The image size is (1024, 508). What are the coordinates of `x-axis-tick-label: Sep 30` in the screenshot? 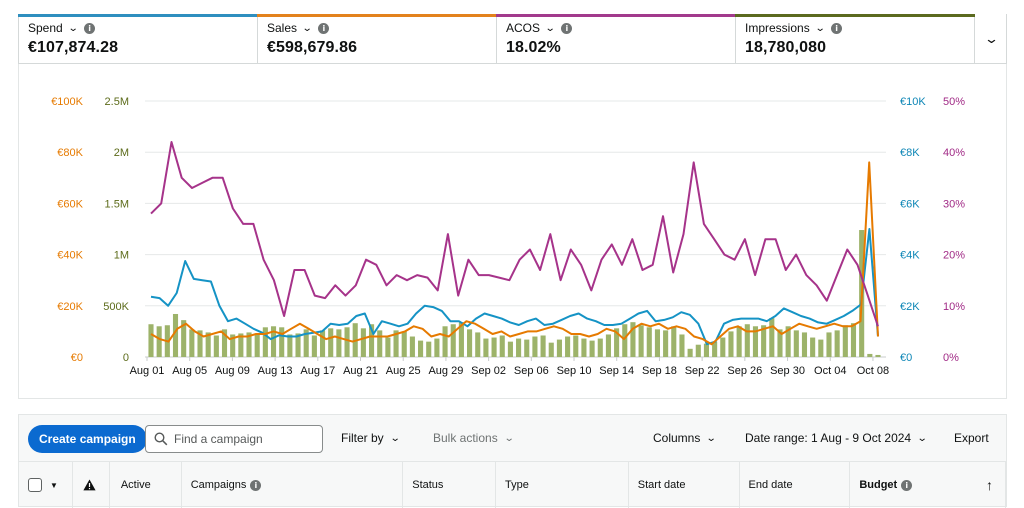 It's located at (787, 371).